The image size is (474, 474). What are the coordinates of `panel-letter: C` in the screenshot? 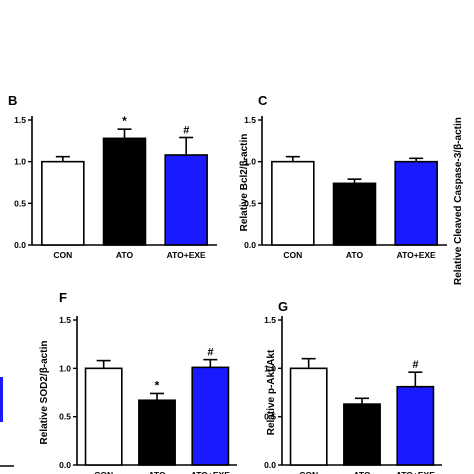 It's located at (263, 100).